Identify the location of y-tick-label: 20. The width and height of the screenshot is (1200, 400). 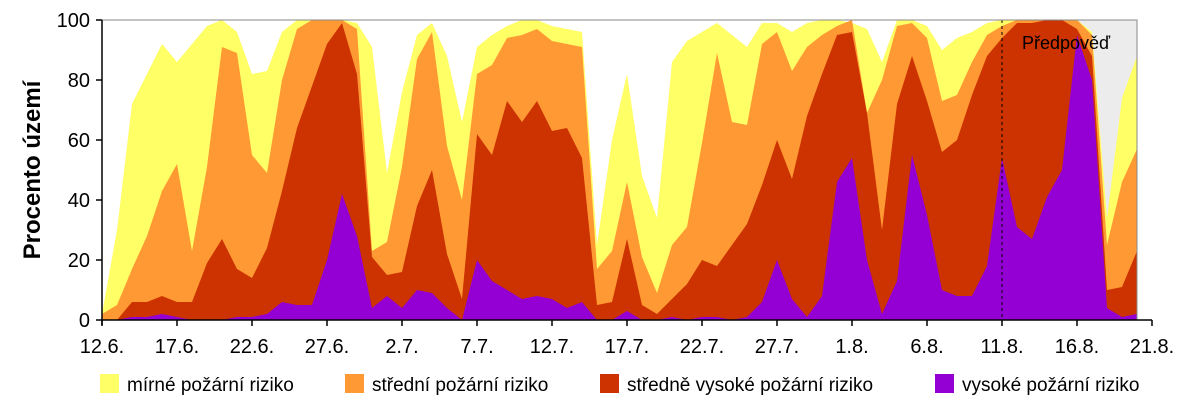
(79, 261).